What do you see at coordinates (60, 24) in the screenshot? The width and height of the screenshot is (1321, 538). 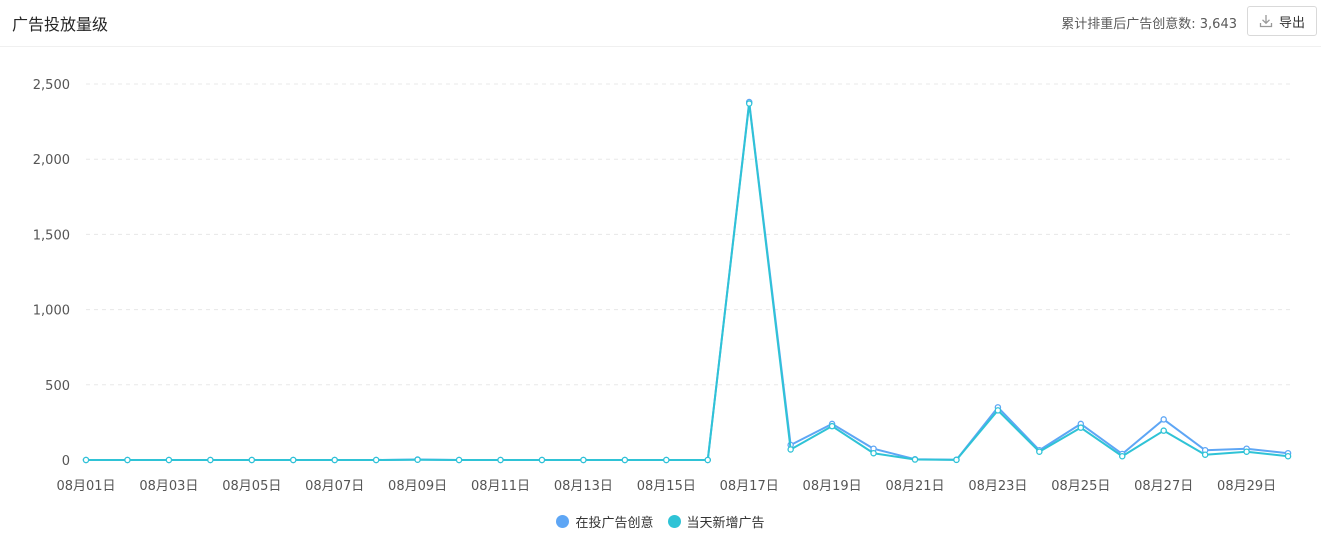 I see `panel-title: 广告投放量级` at bounding box center [60, 24].